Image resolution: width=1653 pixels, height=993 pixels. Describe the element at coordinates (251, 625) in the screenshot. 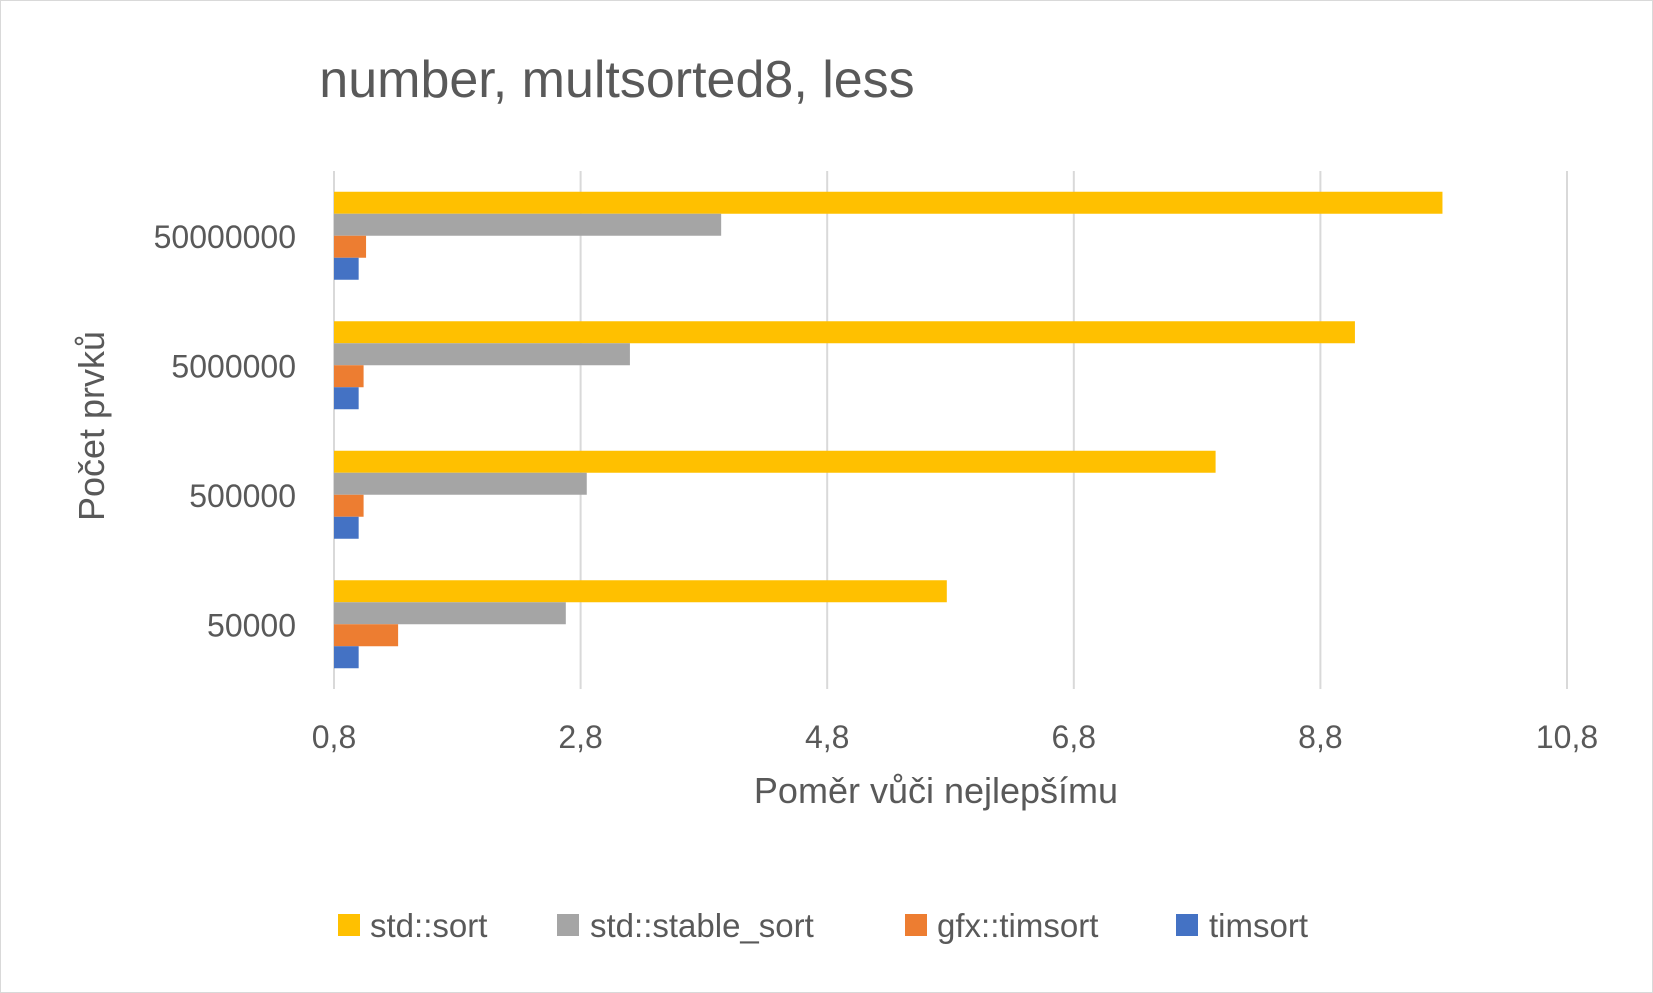

I see `y-tick-label: 50000` at that location.